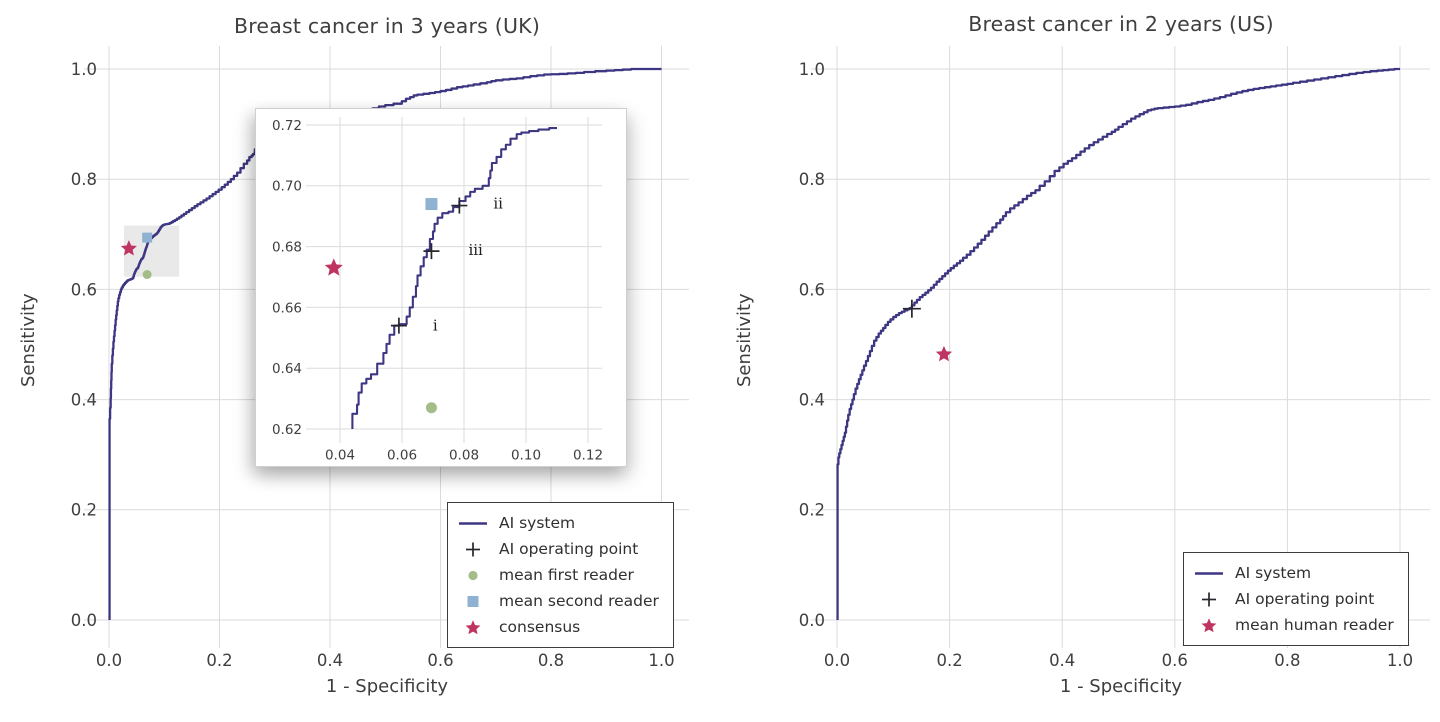 This screenshot has height=722, width=1440. Describe the element at coordinates (387, 26) in the screenshot. I see `plot-title-uk: Breast cancer in 3 years (UK)` at that location.